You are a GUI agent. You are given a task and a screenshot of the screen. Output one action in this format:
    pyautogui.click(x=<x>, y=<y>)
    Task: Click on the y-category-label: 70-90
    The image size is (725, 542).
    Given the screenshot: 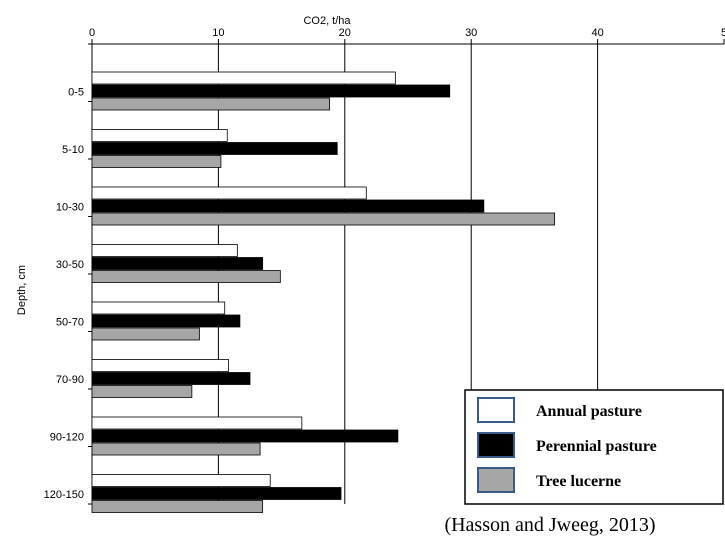 What is the action you would take?
    pyautogui.click(x=70, y=380)
    